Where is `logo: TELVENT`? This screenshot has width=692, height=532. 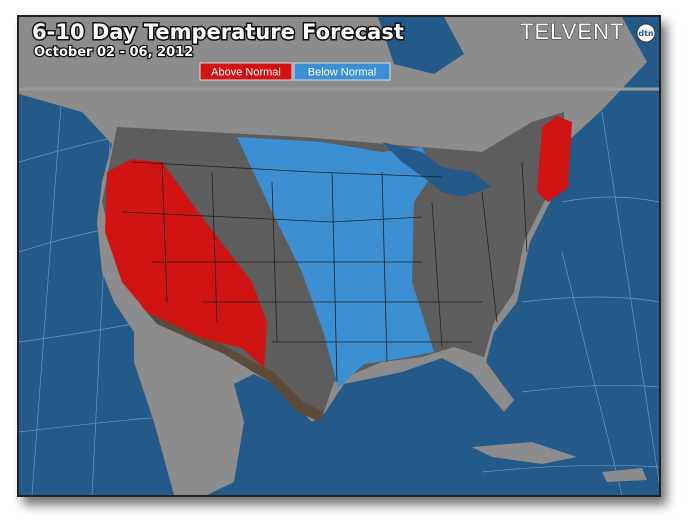 logo: TELVENT is located at coordinates (572, 31).